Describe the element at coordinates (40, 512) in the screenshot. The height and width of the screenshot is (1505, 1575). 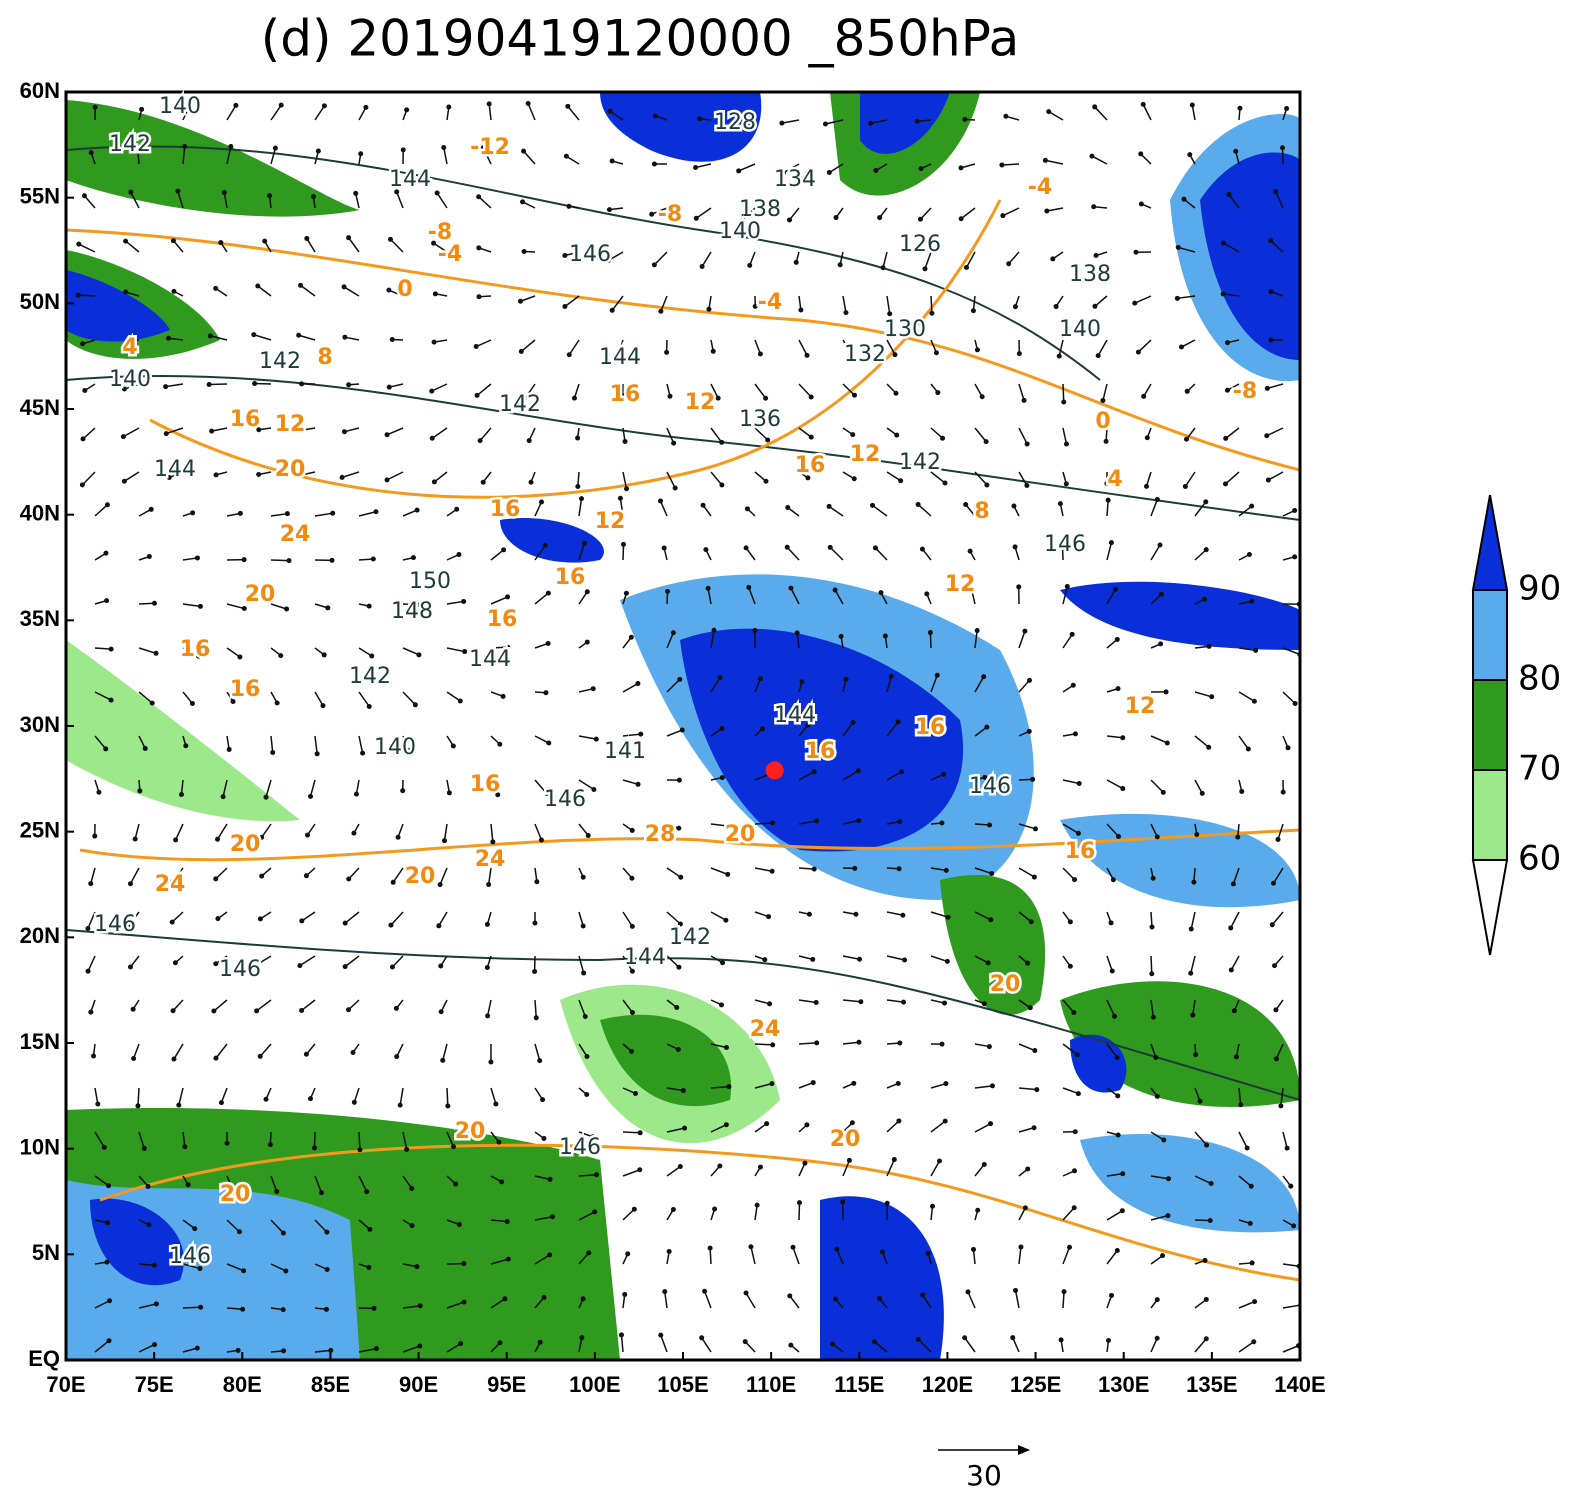
I see `y-tick-label: 40N` at that location.